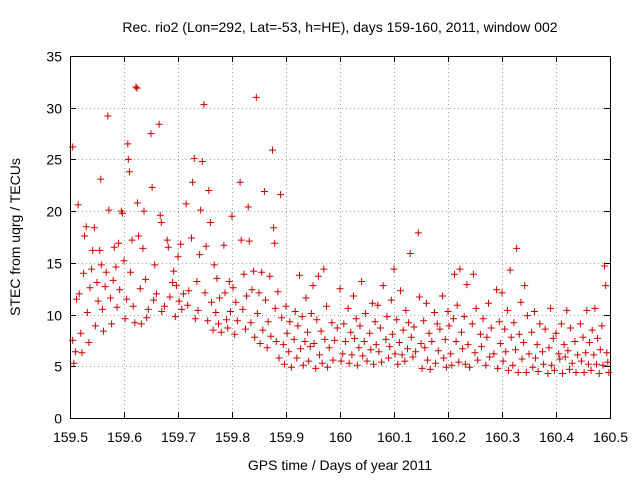 This screenshot has width=640, height=480. Describe the element at coordinates (556, 437) in the screenshot. I see `x-tick-label: 160.4` at that location.